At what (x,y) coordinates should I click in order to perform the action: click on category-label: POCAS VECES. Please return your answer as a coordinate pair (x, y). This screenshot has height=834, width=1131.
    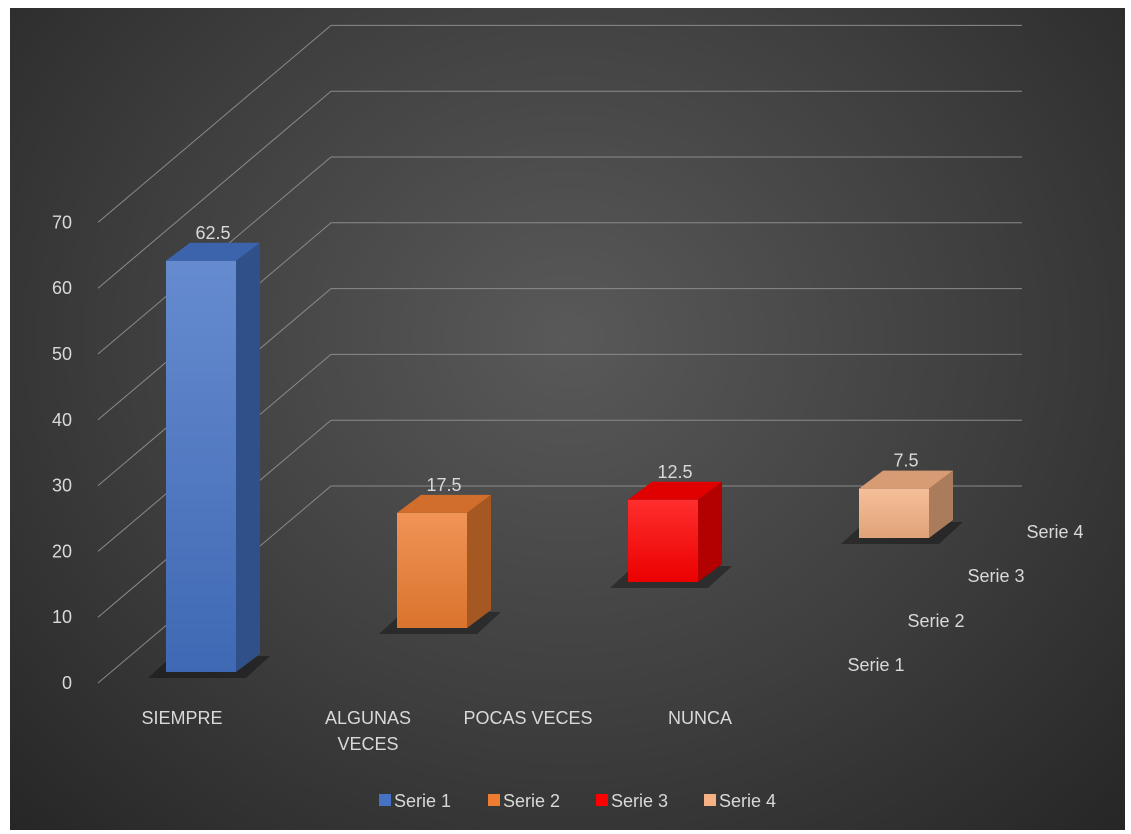
    Looking at the image, I should click on (527, 718).